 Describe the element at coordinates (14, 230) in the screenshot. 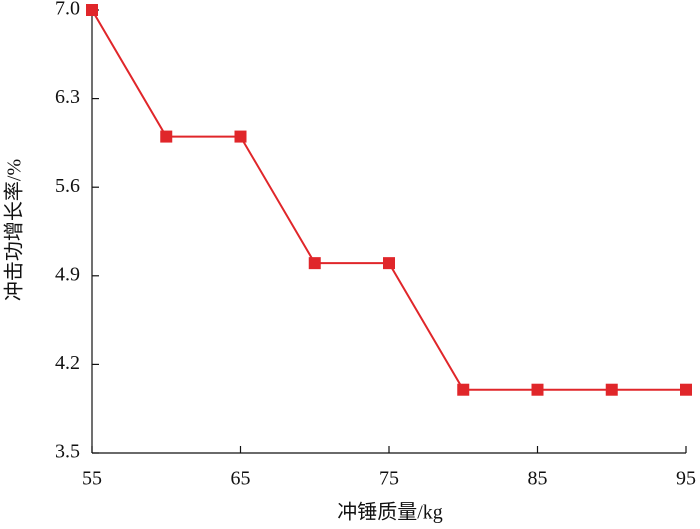

I see `y-axis-label: 冲击功增长率/%` at that location.